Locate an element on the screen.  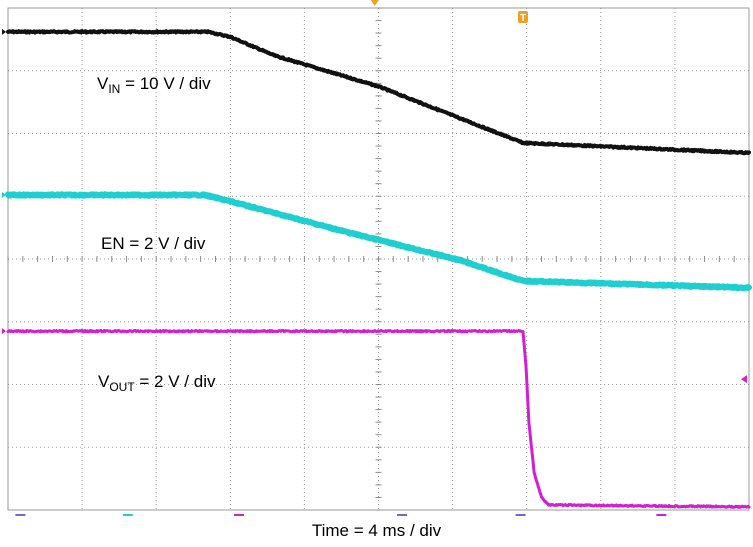
x-axis-label: Time = 4 ms / div is located at coordinates (376, 530).